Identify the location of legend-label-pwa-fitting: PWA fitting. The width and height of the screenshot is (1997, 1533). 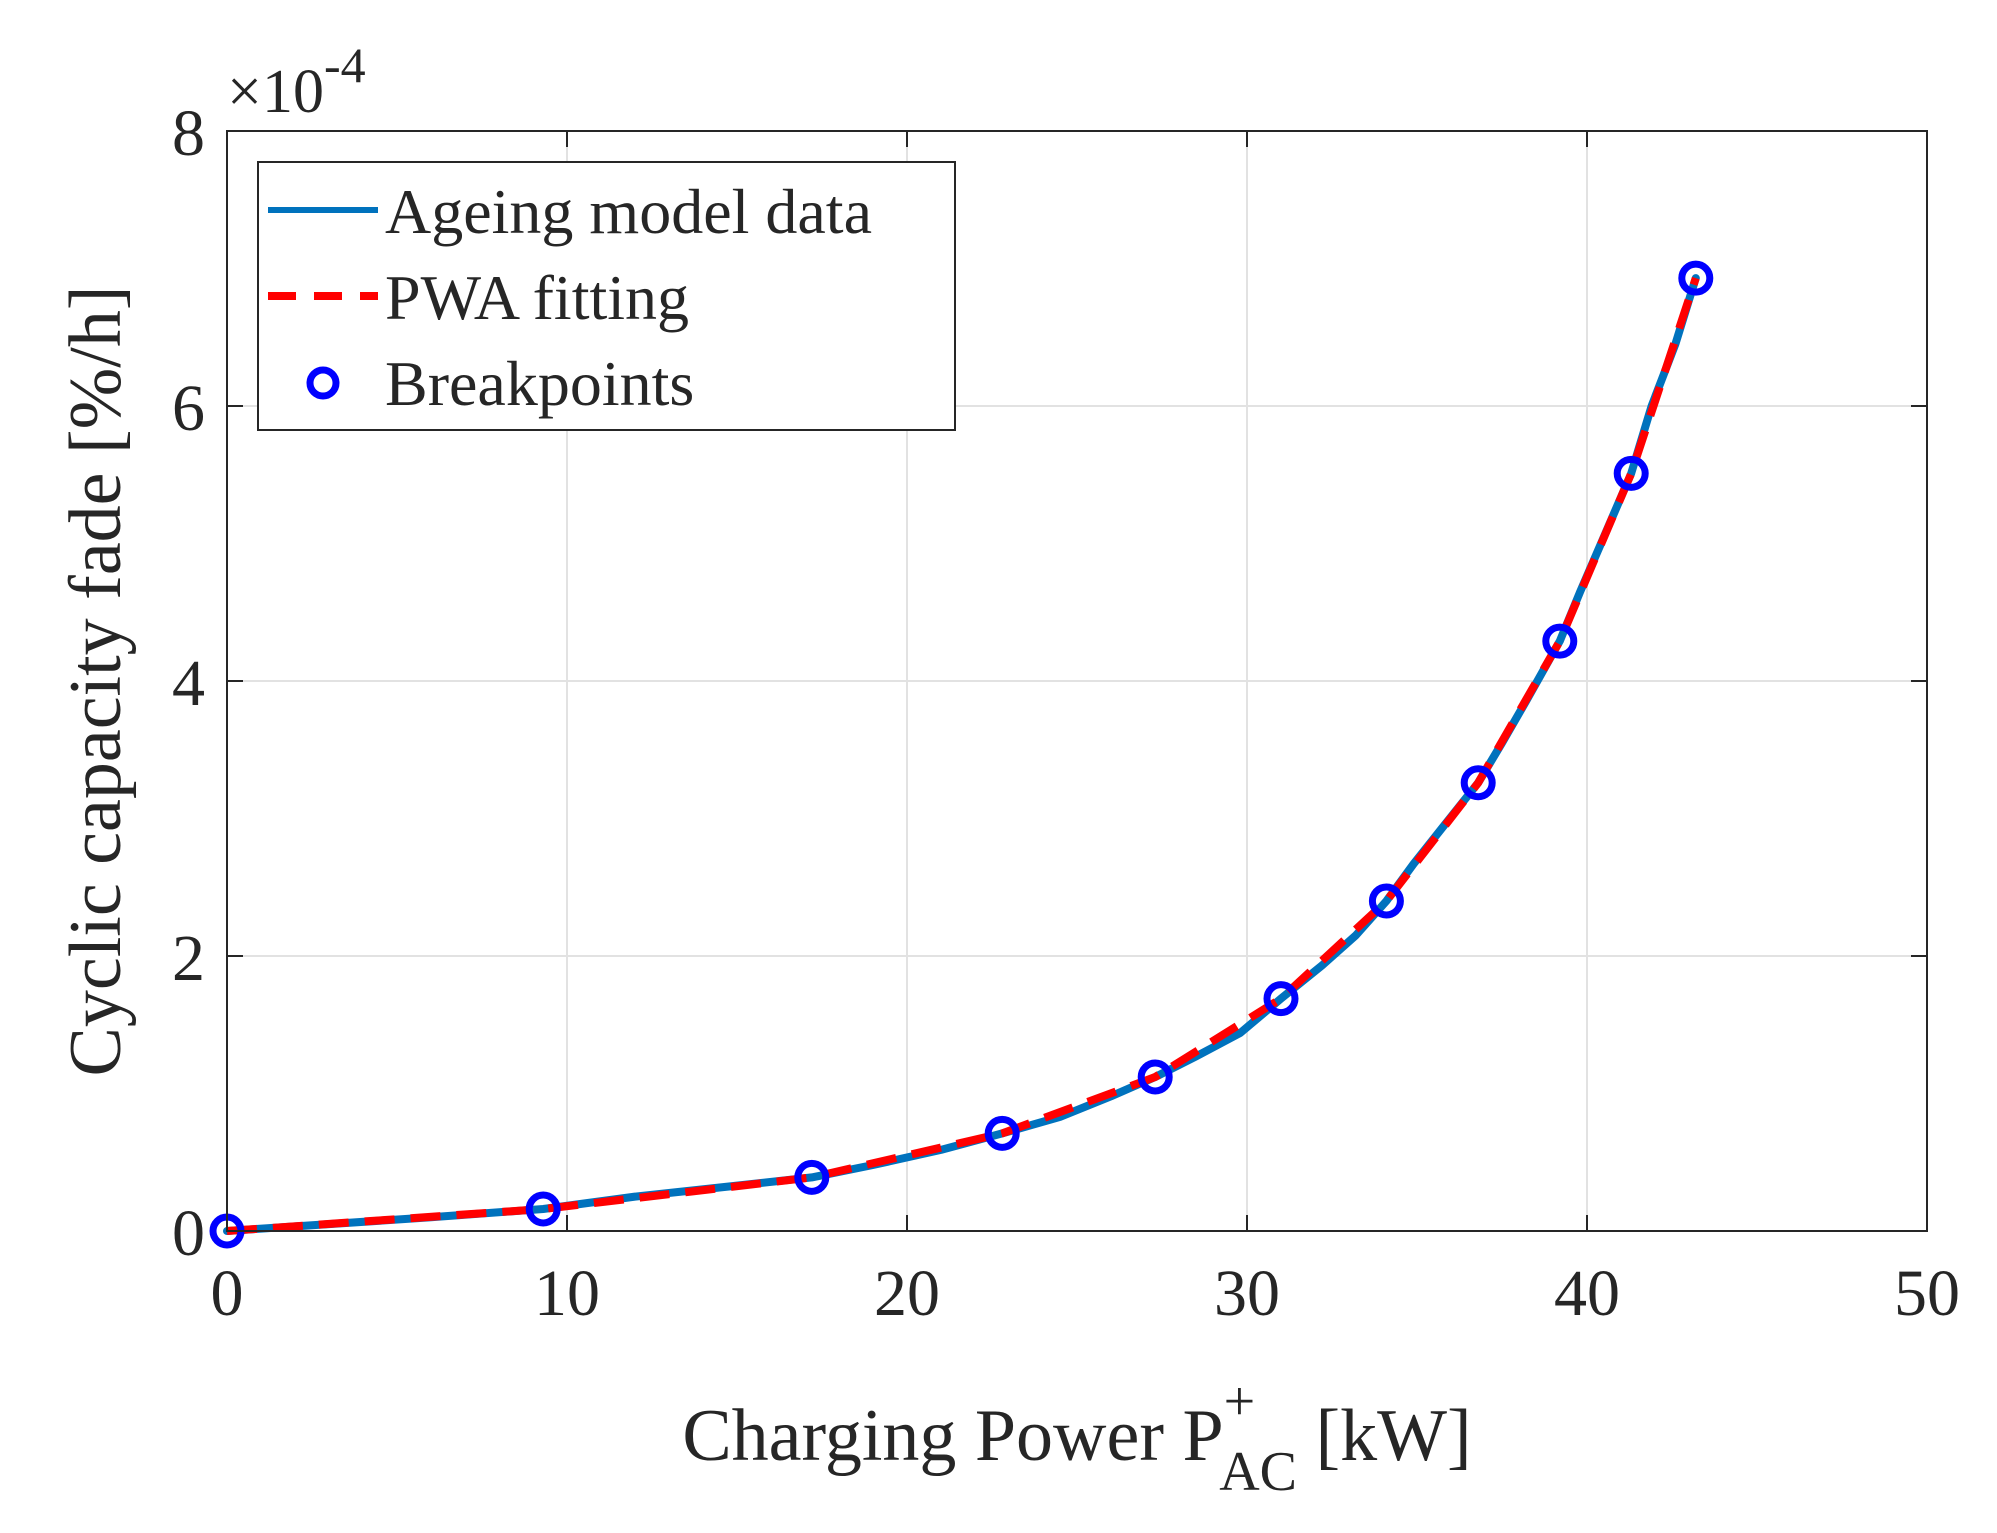
(537, 297).